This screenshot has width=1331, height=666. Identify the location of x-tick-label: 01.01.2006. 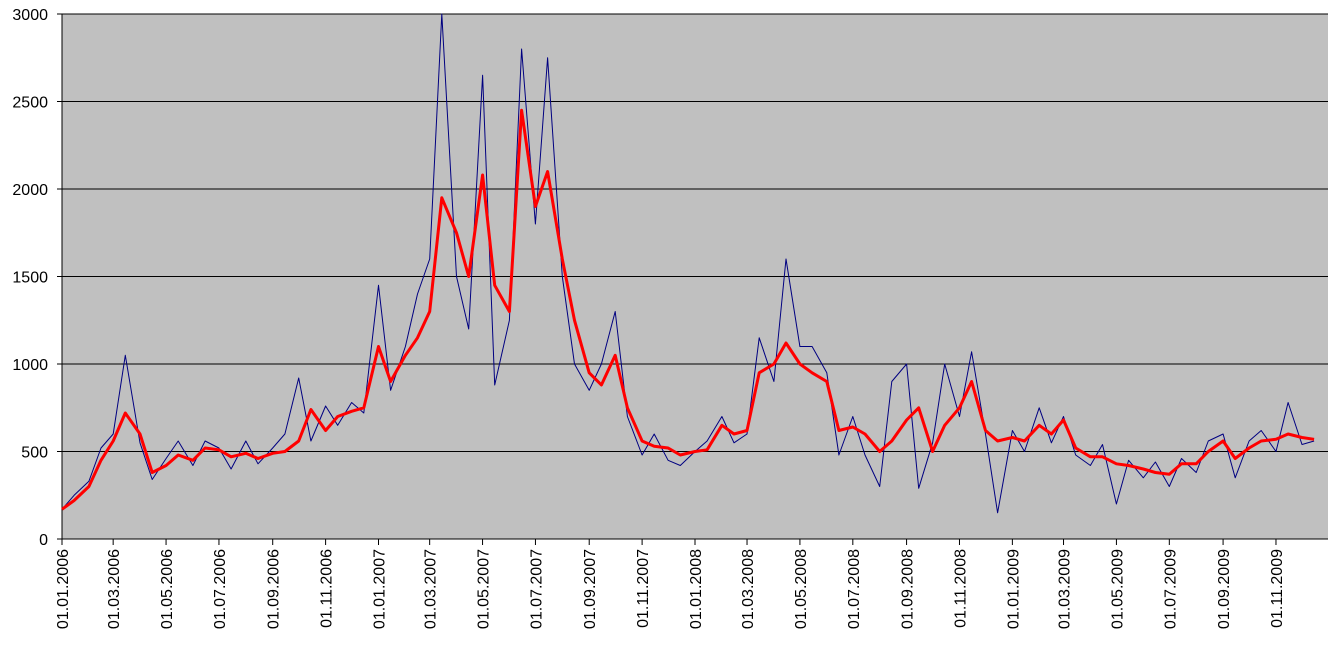
(63, 589).